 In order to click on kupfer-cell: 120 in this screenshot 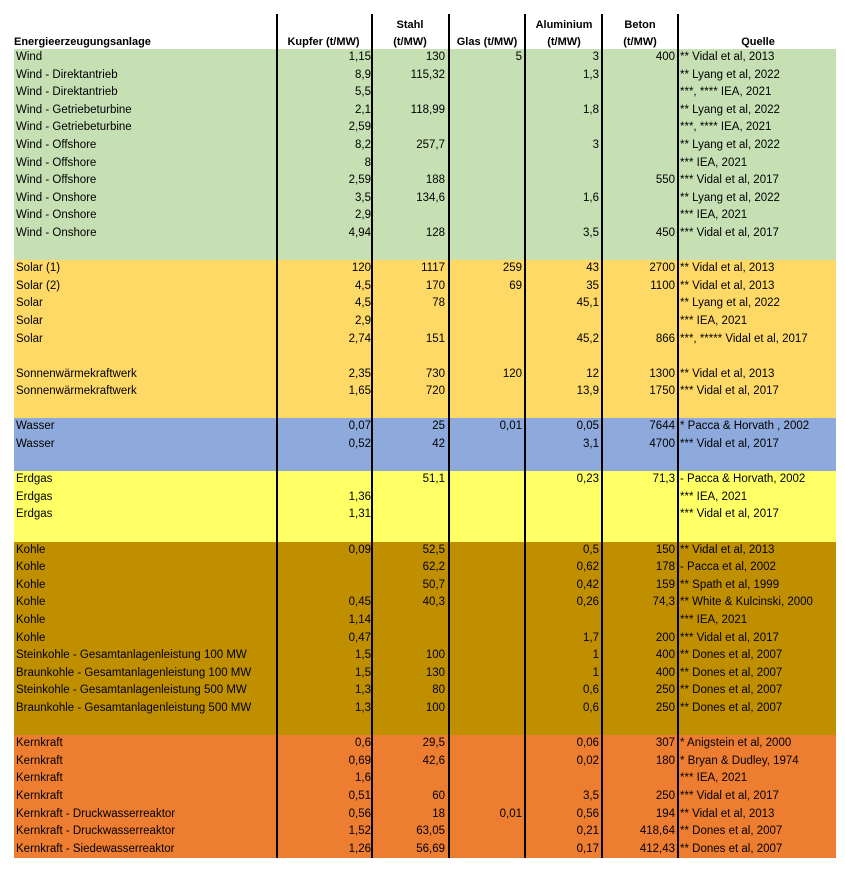, I will do `click(361, 268)`.